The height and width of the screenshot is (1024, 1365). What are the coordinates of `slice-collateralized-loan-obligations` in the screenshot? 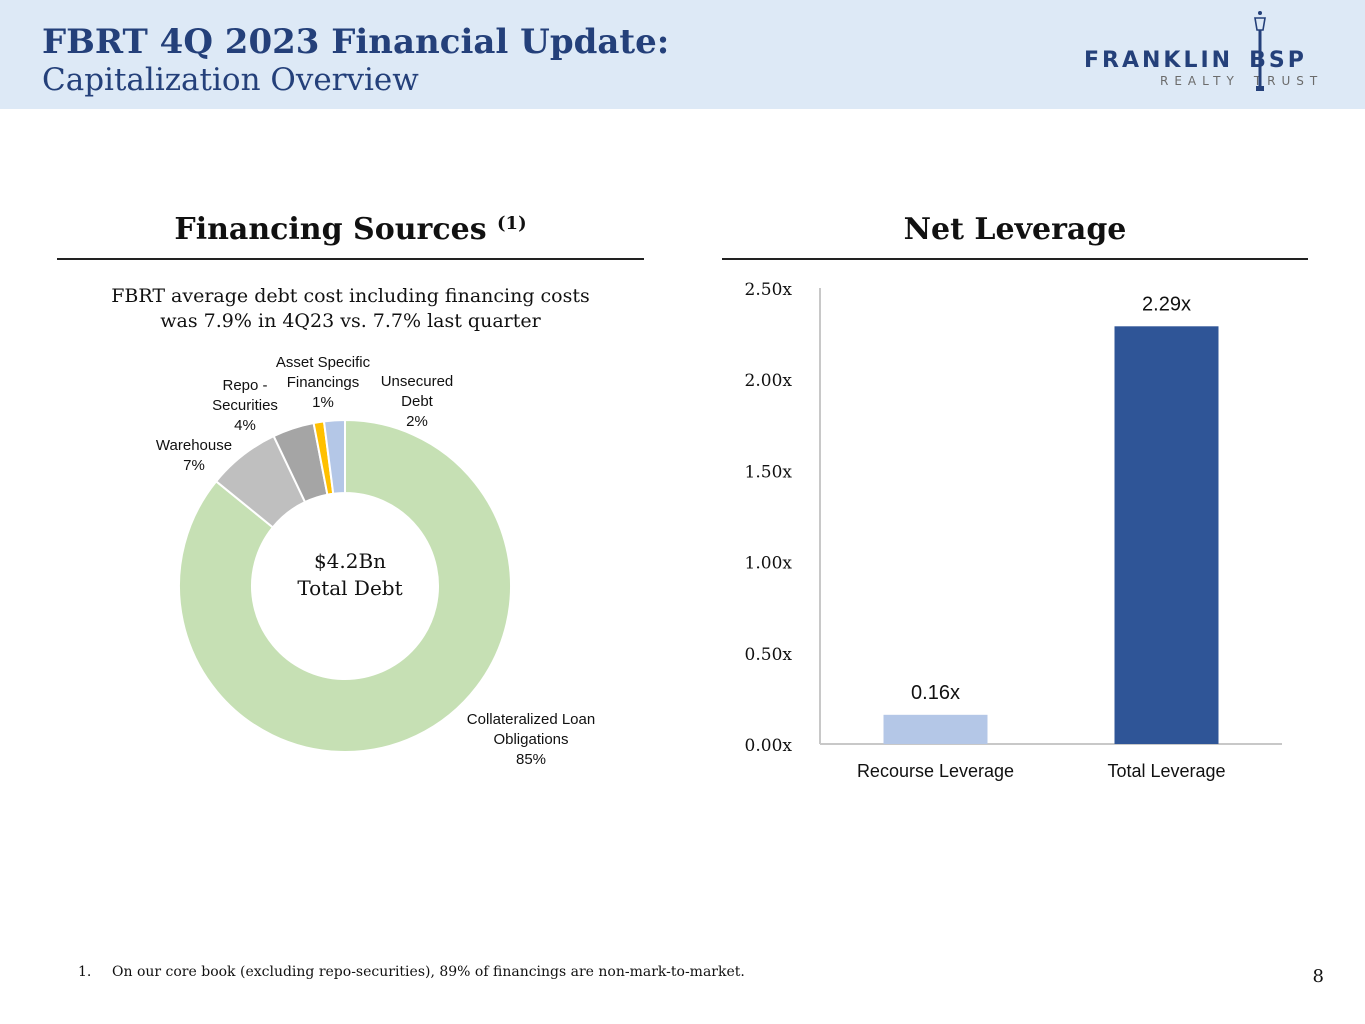 It's located at (345, 585).